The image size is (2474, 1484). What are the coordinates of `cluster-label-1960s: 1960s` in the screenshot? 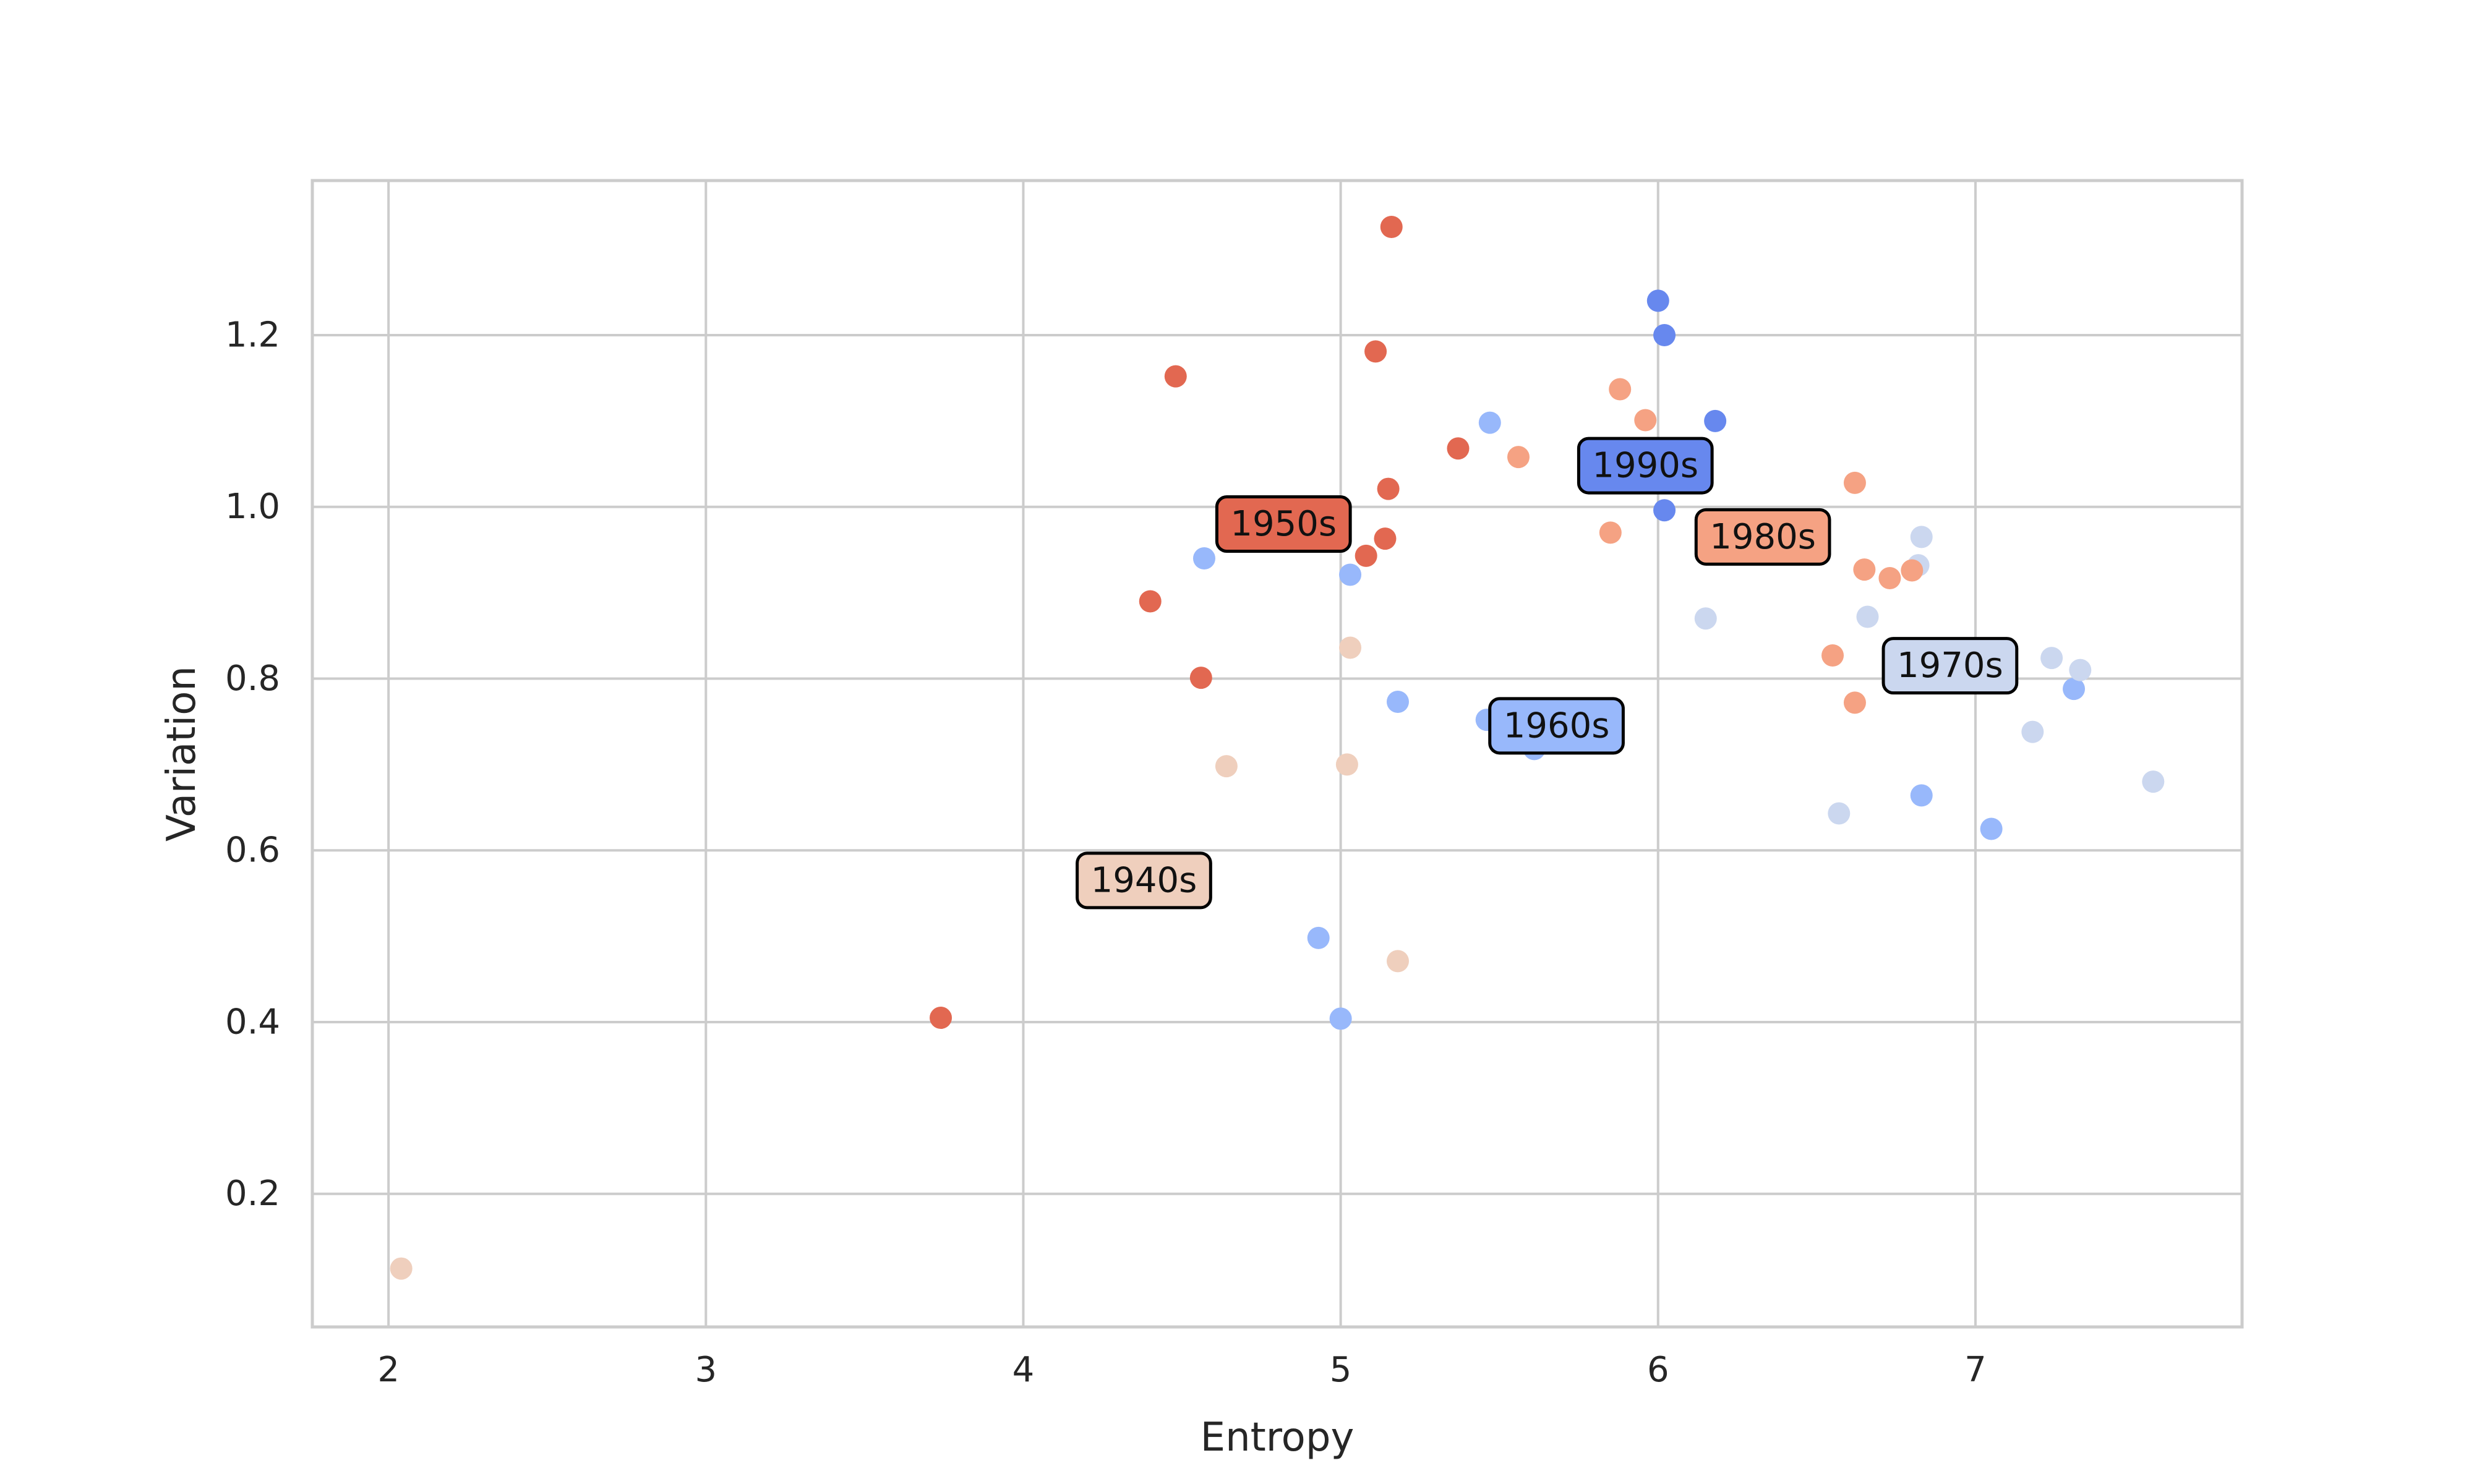 It's located at (1557, 726).